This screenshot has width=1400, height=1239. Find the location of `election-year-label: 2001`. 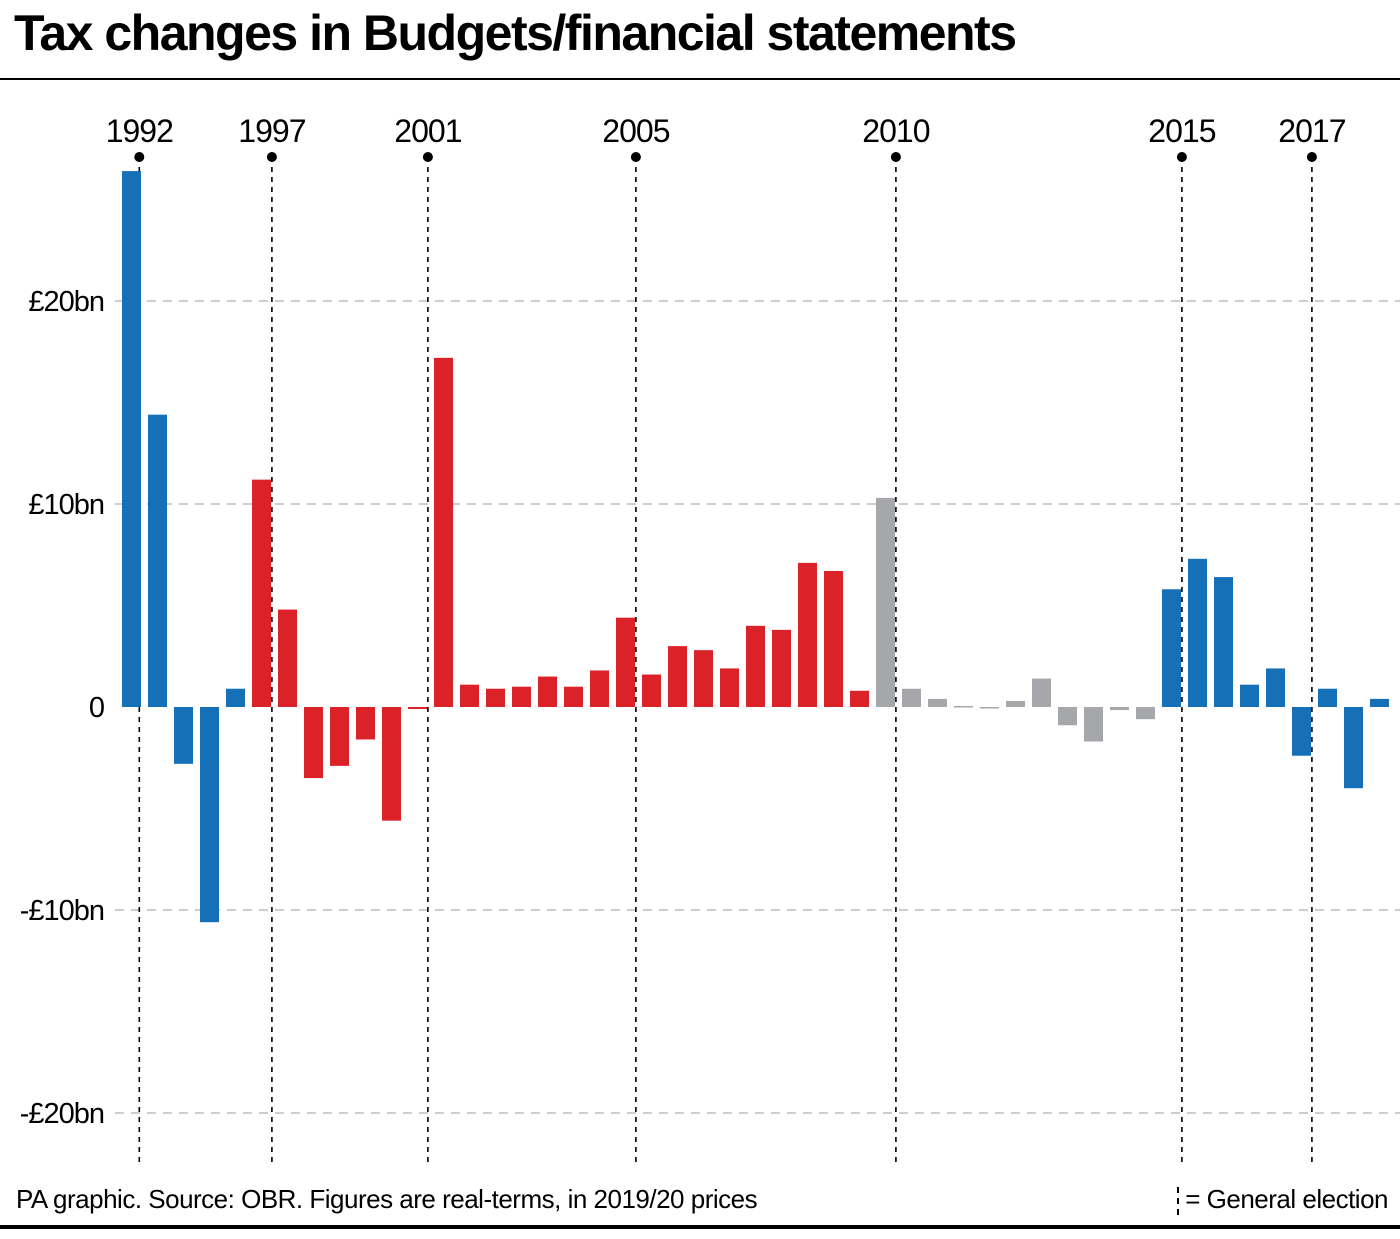

election-year-label: 2001 is located at coordinates (427, 131).